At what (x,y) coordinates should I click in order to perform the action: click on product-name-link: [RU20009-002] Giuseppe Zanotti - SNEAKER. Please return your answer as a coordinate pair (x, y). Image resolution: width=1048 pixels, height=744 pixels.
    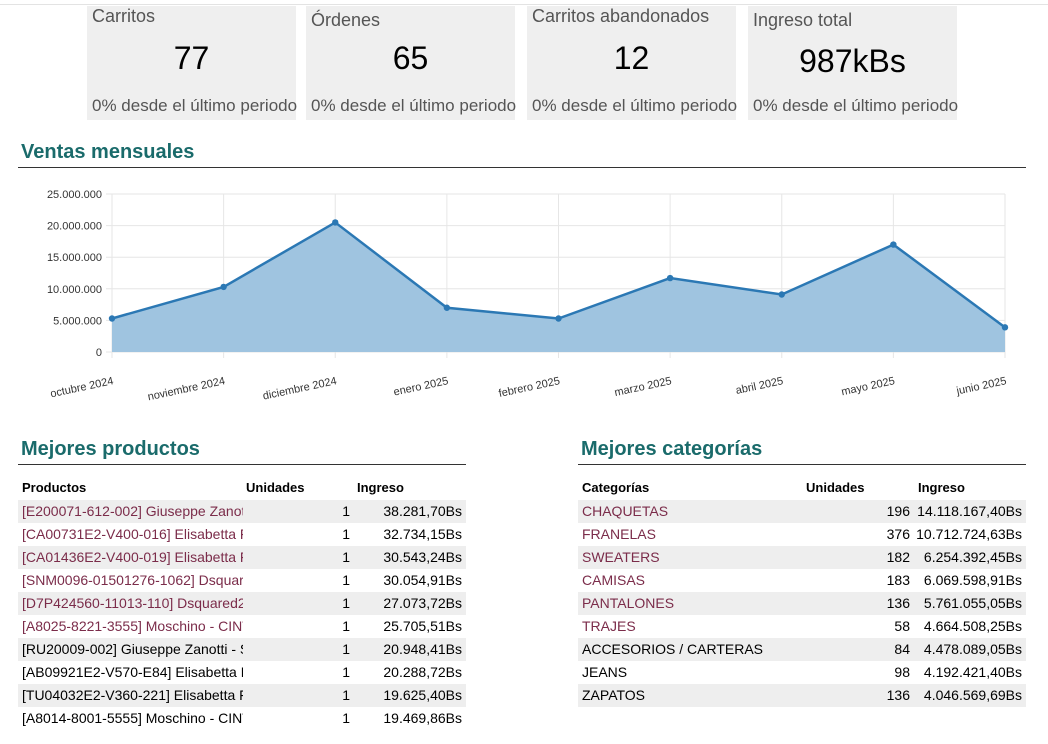
    Looking at the image, I should click on (132, 649).